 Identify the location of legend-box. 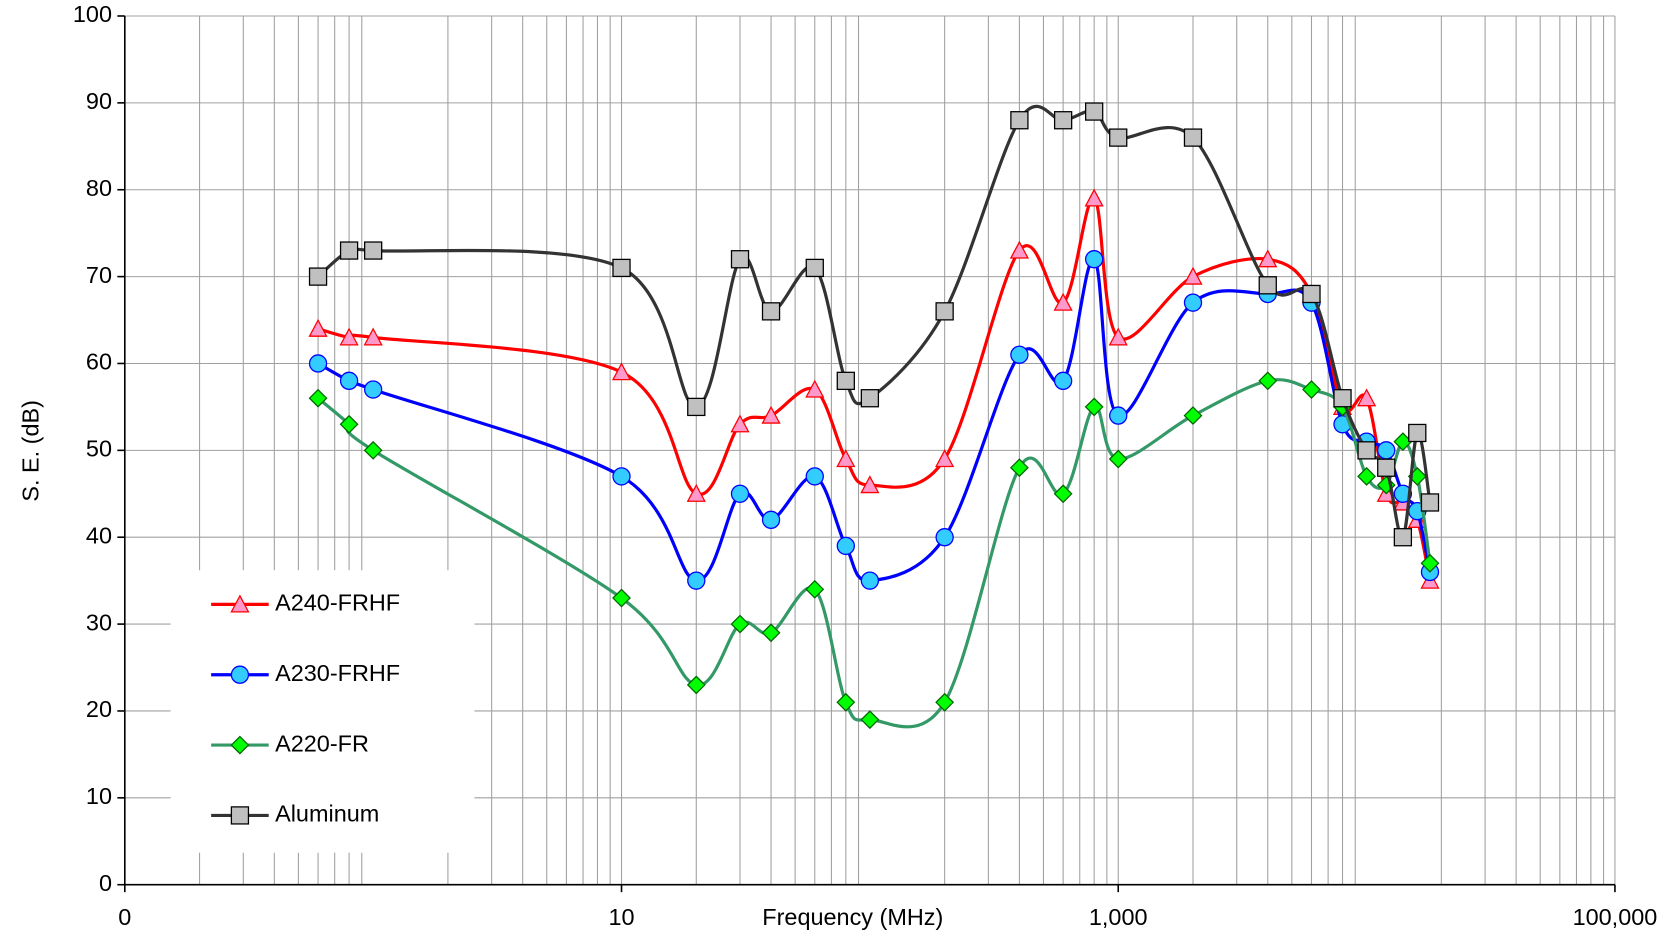
(322, 711).